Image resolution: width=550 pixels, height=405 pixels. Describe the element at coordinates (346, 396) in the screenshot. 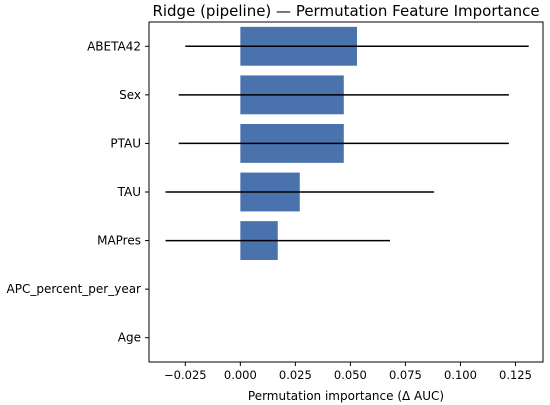

I see `x-axis-label: Permutation importance (Δ AUC)` at that location.